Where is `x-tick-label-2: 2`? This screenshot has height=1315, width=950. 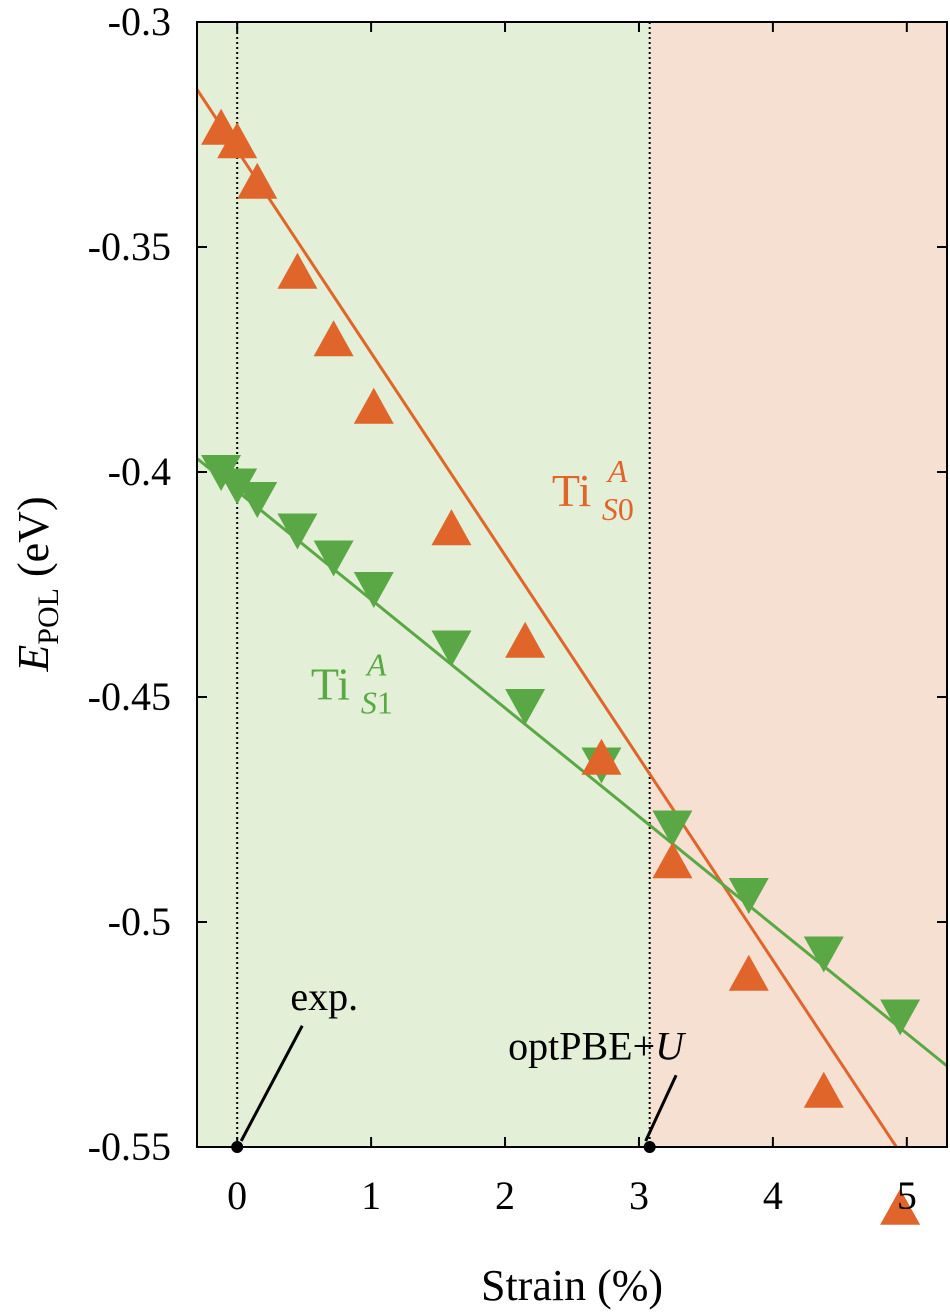
x-tick-label-2: 2 is located at coordinates (505, 1195).